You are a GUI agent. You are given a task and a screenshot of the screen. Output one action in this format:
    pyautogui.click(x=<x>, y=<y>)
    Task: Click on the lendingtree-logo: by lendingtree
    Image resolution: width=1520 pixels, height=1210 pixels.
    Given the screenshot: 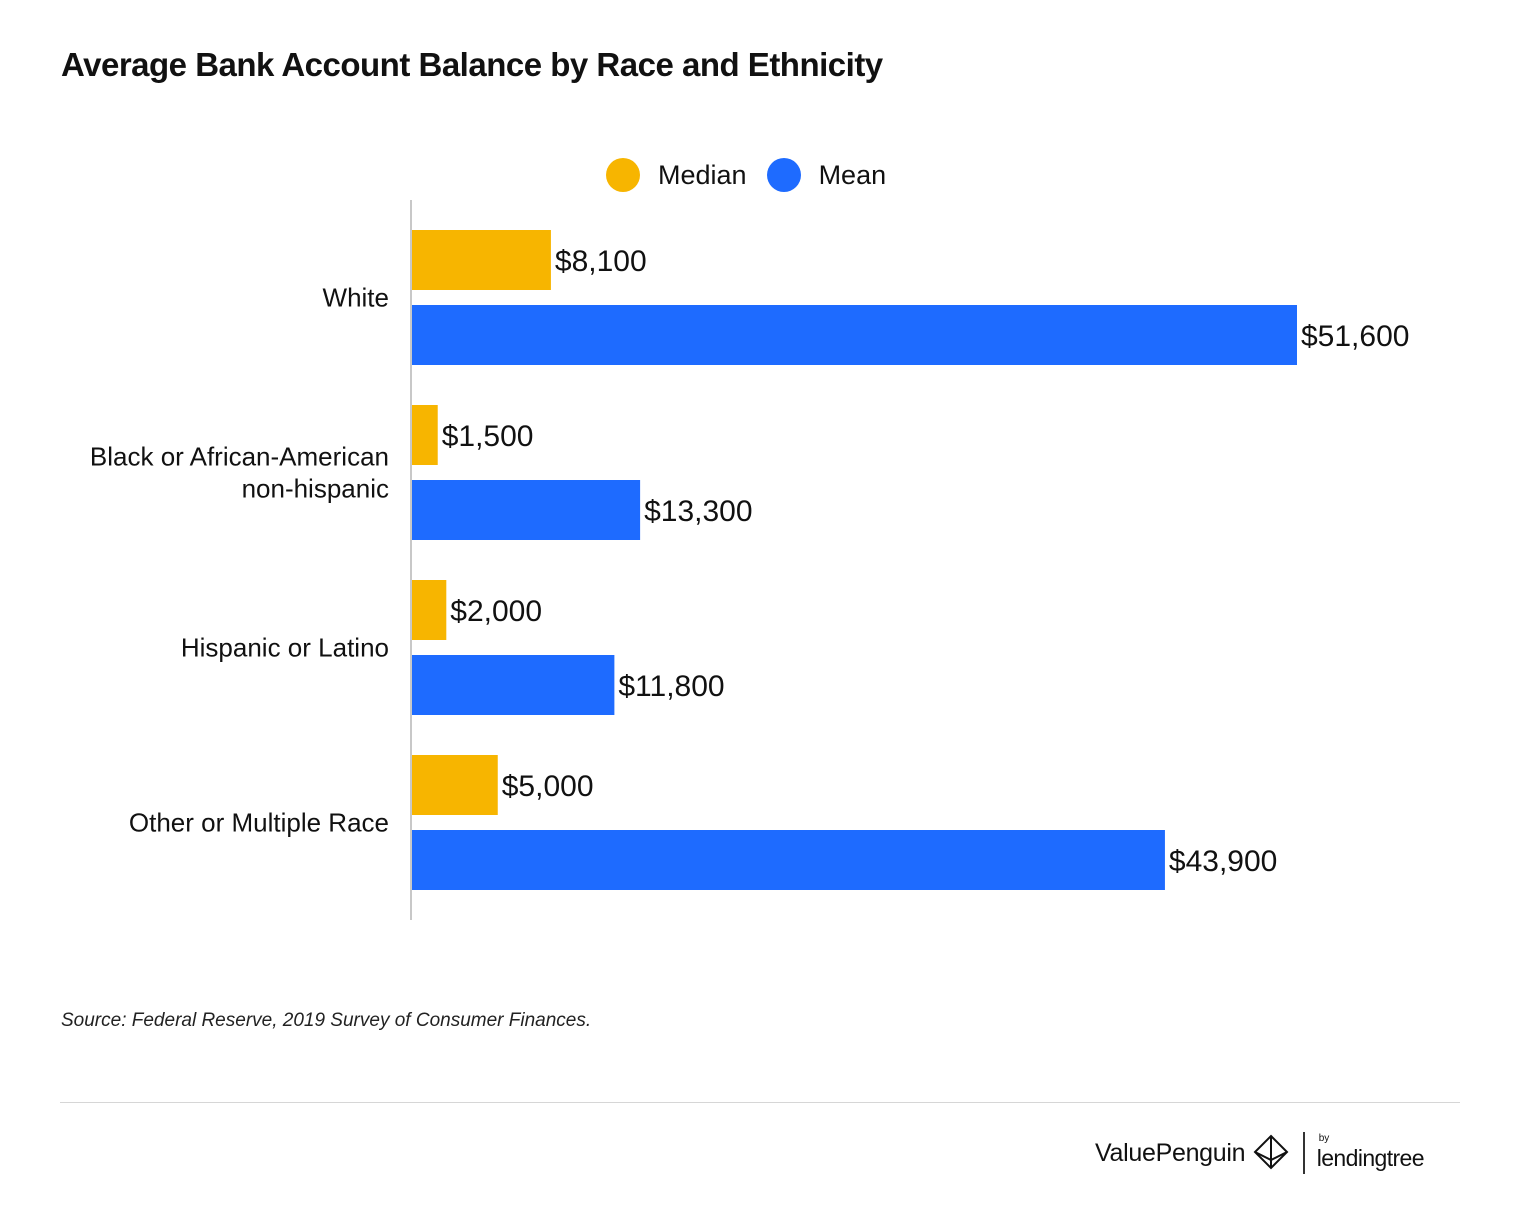 What is the action you would take?
    pyautogui.click(x=1370, y=1152)
    